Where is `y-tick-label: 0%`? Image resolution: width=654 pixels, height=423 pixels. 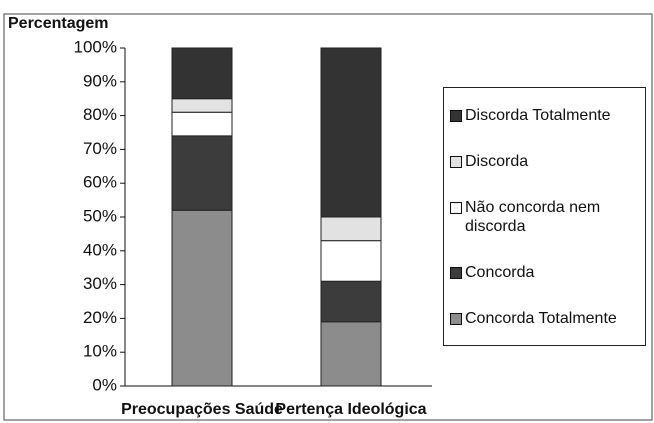
y-tick-label: 0% is located at coordinates (104, 384).